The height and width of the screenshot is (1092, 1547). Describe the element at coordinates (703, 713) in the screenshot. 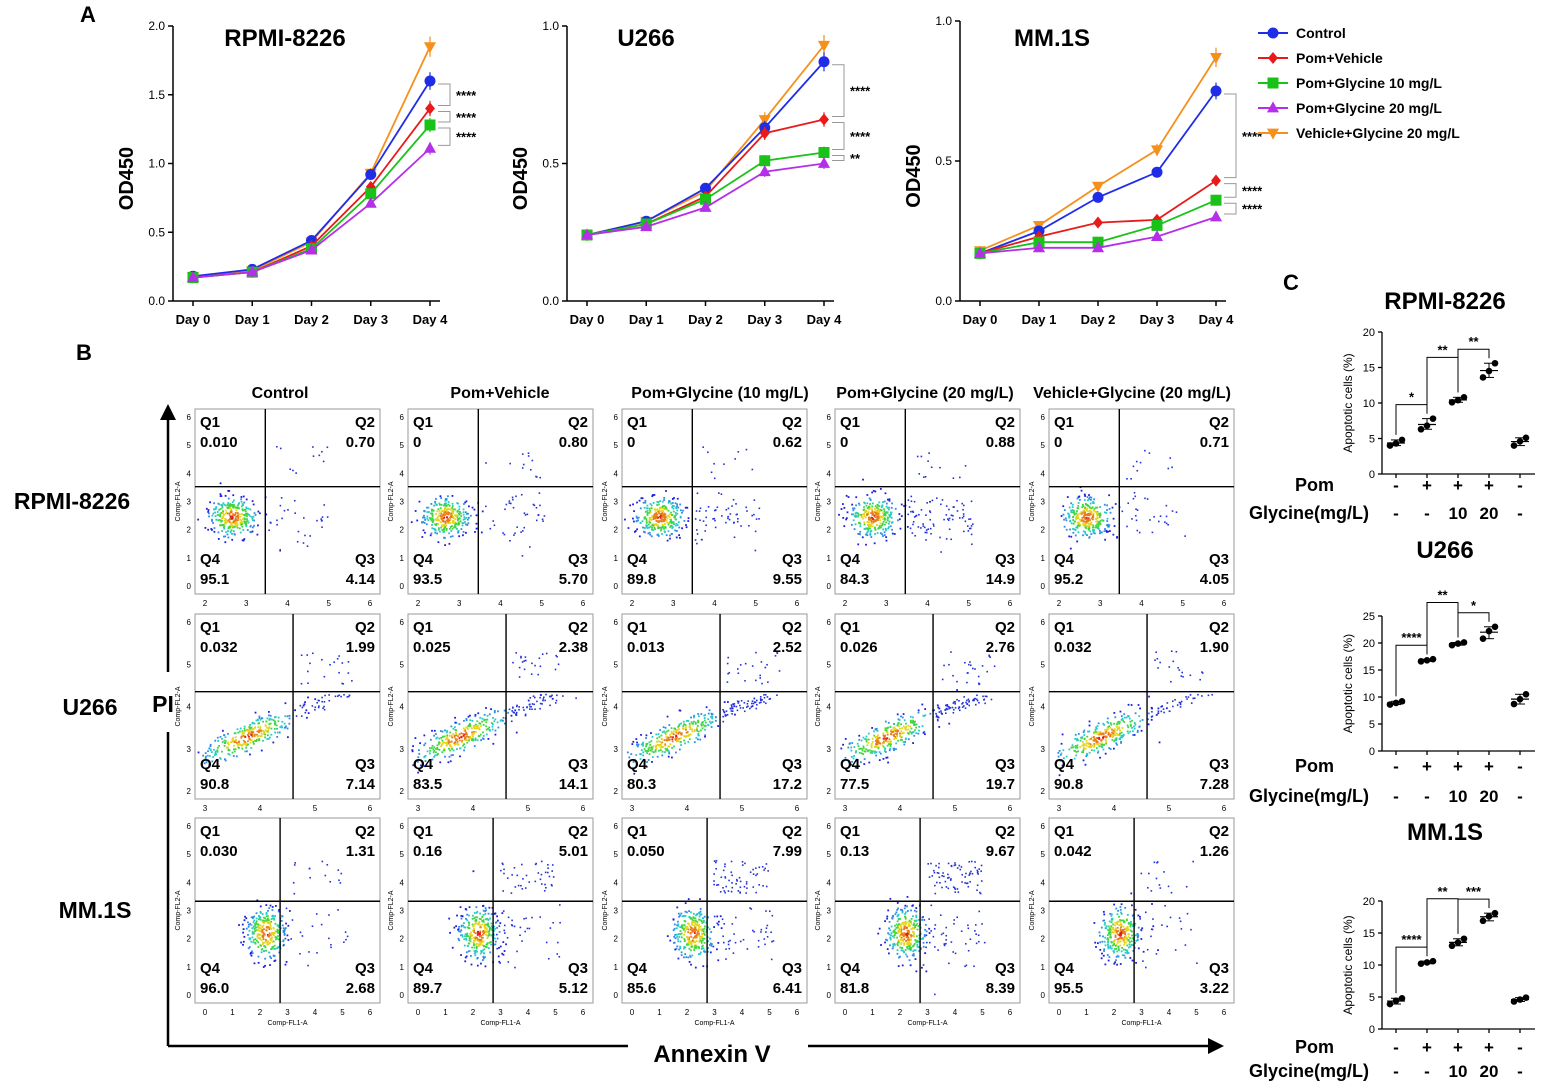

I see `event-cloud` at that location.